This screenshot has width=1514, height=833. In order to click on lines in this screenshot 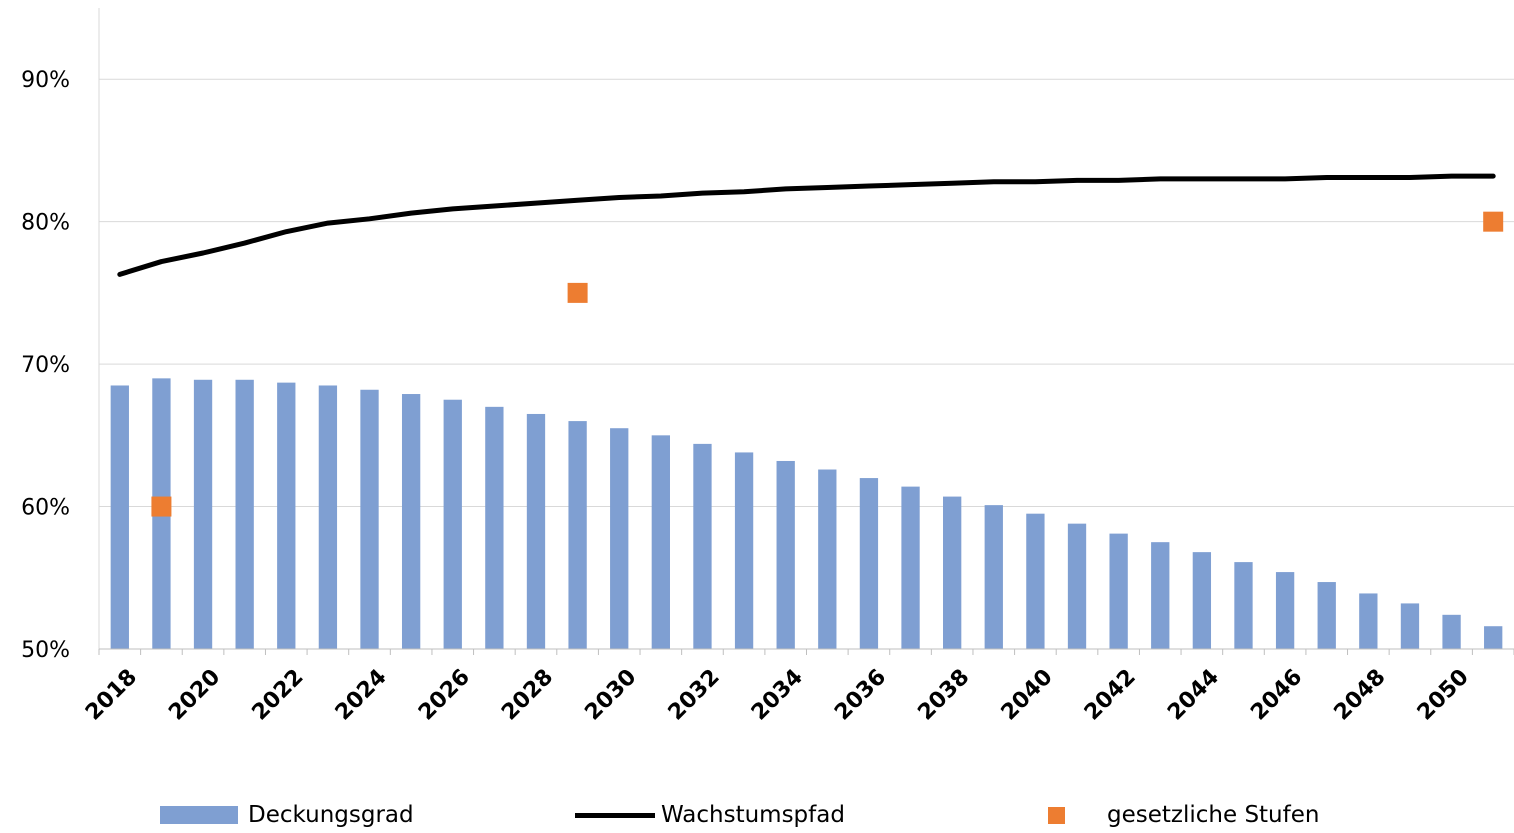, I will do `click(806, 225)`.